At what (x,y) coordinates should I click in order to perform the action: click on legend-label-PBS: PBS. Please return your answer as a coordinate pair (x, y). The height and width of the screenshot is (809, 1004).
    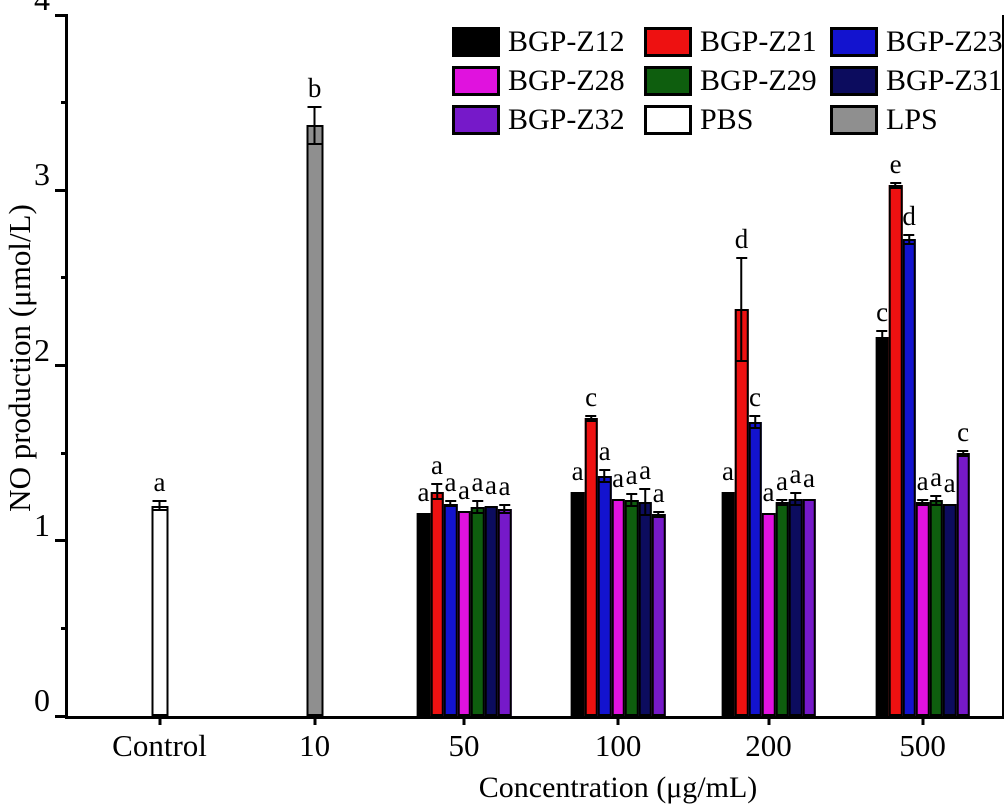
    Looking at the image, I should click on (727, 119).